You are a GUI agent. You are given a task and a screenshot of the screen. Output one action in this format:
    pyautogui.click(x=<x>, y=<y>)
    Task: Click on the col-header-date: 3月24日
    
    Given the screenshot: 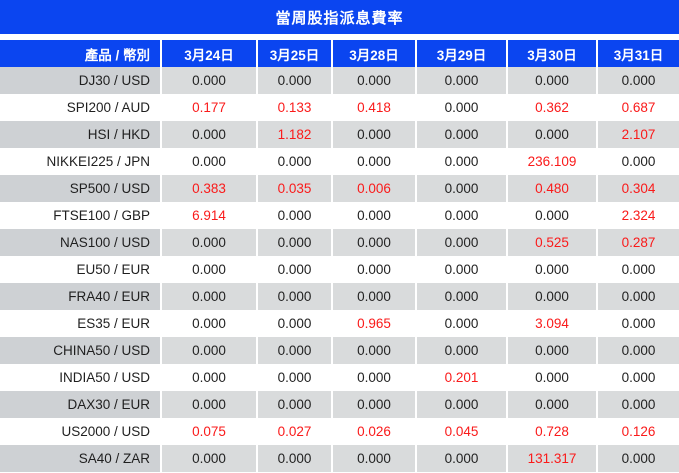 What is the action you would take?
    pyautogui.click(x=209, y=53)
    